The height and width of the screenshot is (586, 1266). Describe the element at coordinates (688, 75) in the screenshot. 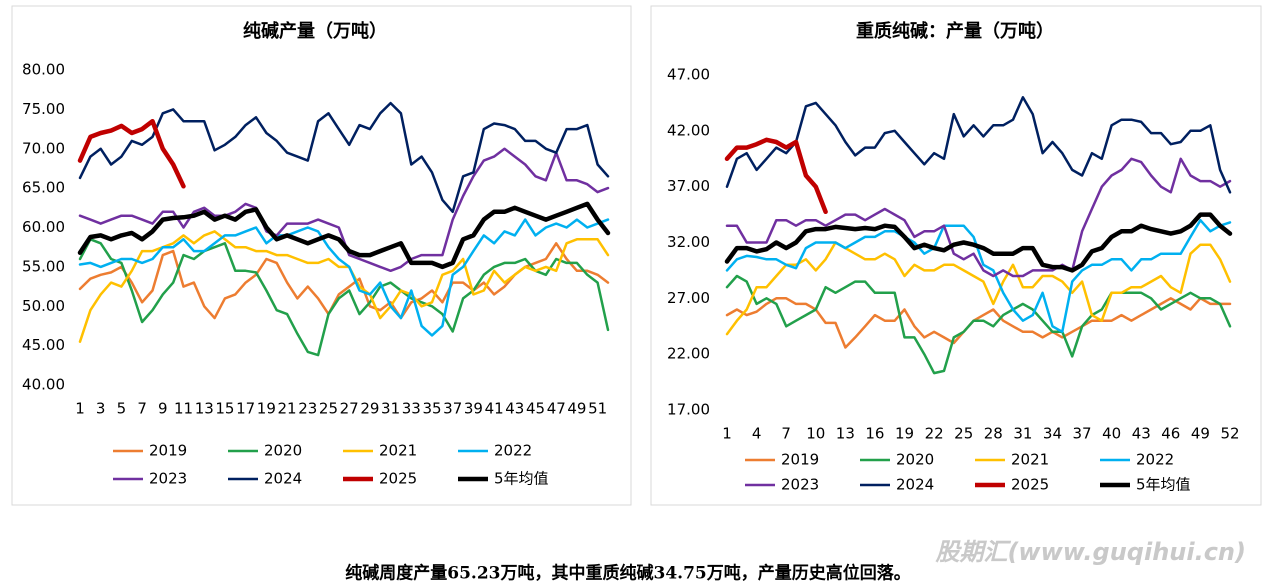

I see `y-tick-label: 47.00` at that location.